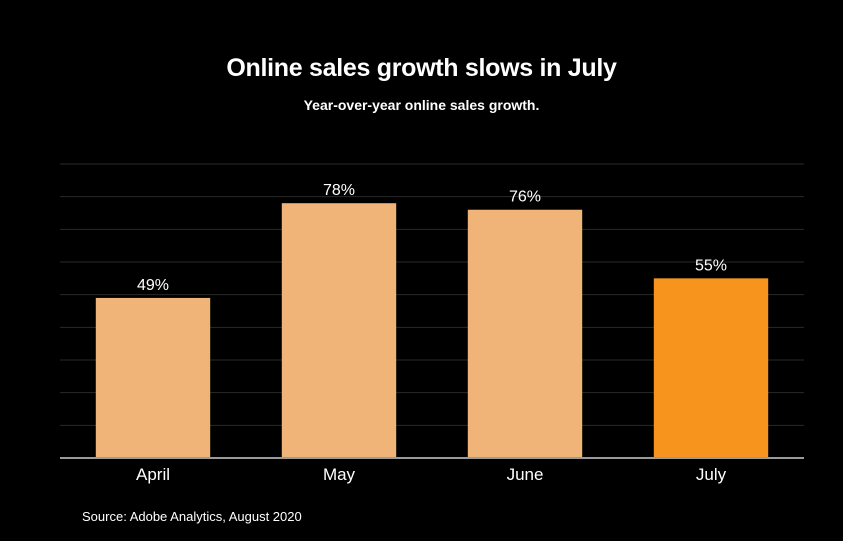 This screenshot has height=541, width=843. Describe the element at coordinates (525, 197) in the screenshot. I see `data-label: 76%` at that location.